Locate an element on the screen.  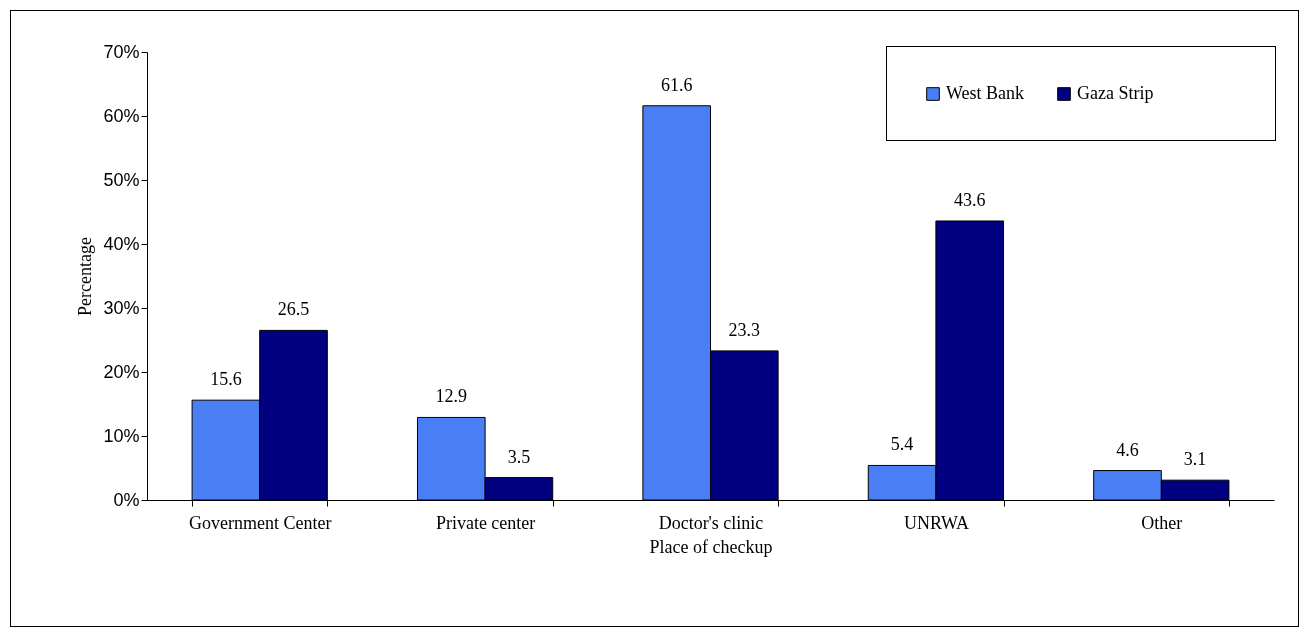
y-tick-label: 20% is located at coordinates (121, 371).